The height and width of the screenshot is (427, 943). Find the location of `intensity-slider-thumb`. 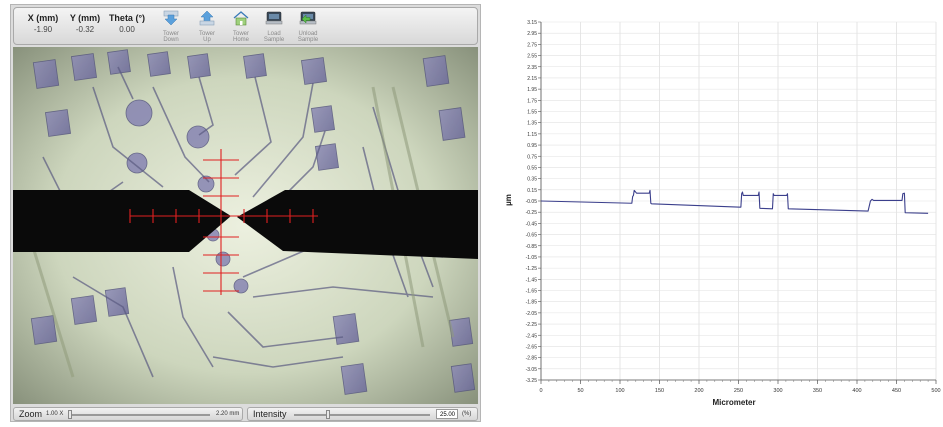

intensity-slider-thumb is located at coordinates (328, 414).